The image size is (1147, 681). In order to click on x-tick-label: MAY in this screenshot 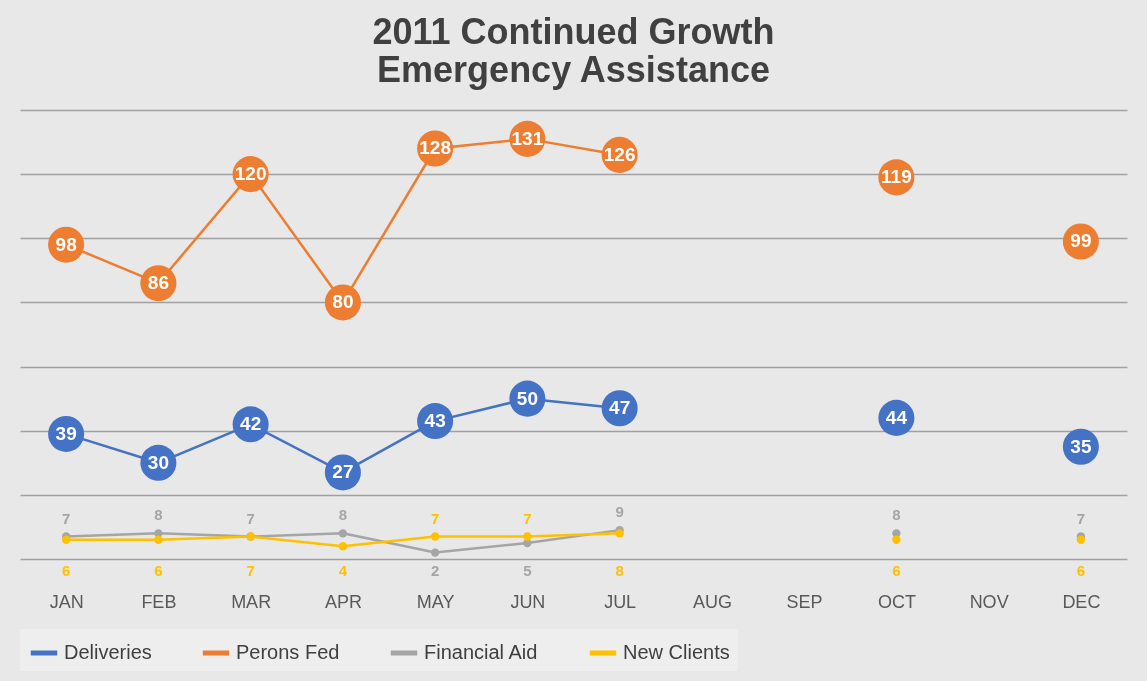, I will do `click(435, 601)`.